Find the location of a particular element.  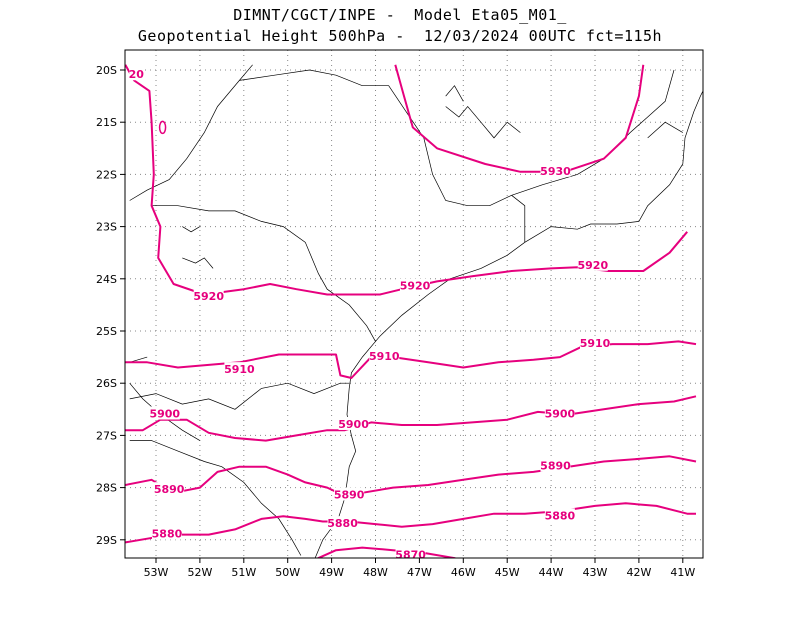

lon-tick-label: 45W is located at coordinates (507, 572).